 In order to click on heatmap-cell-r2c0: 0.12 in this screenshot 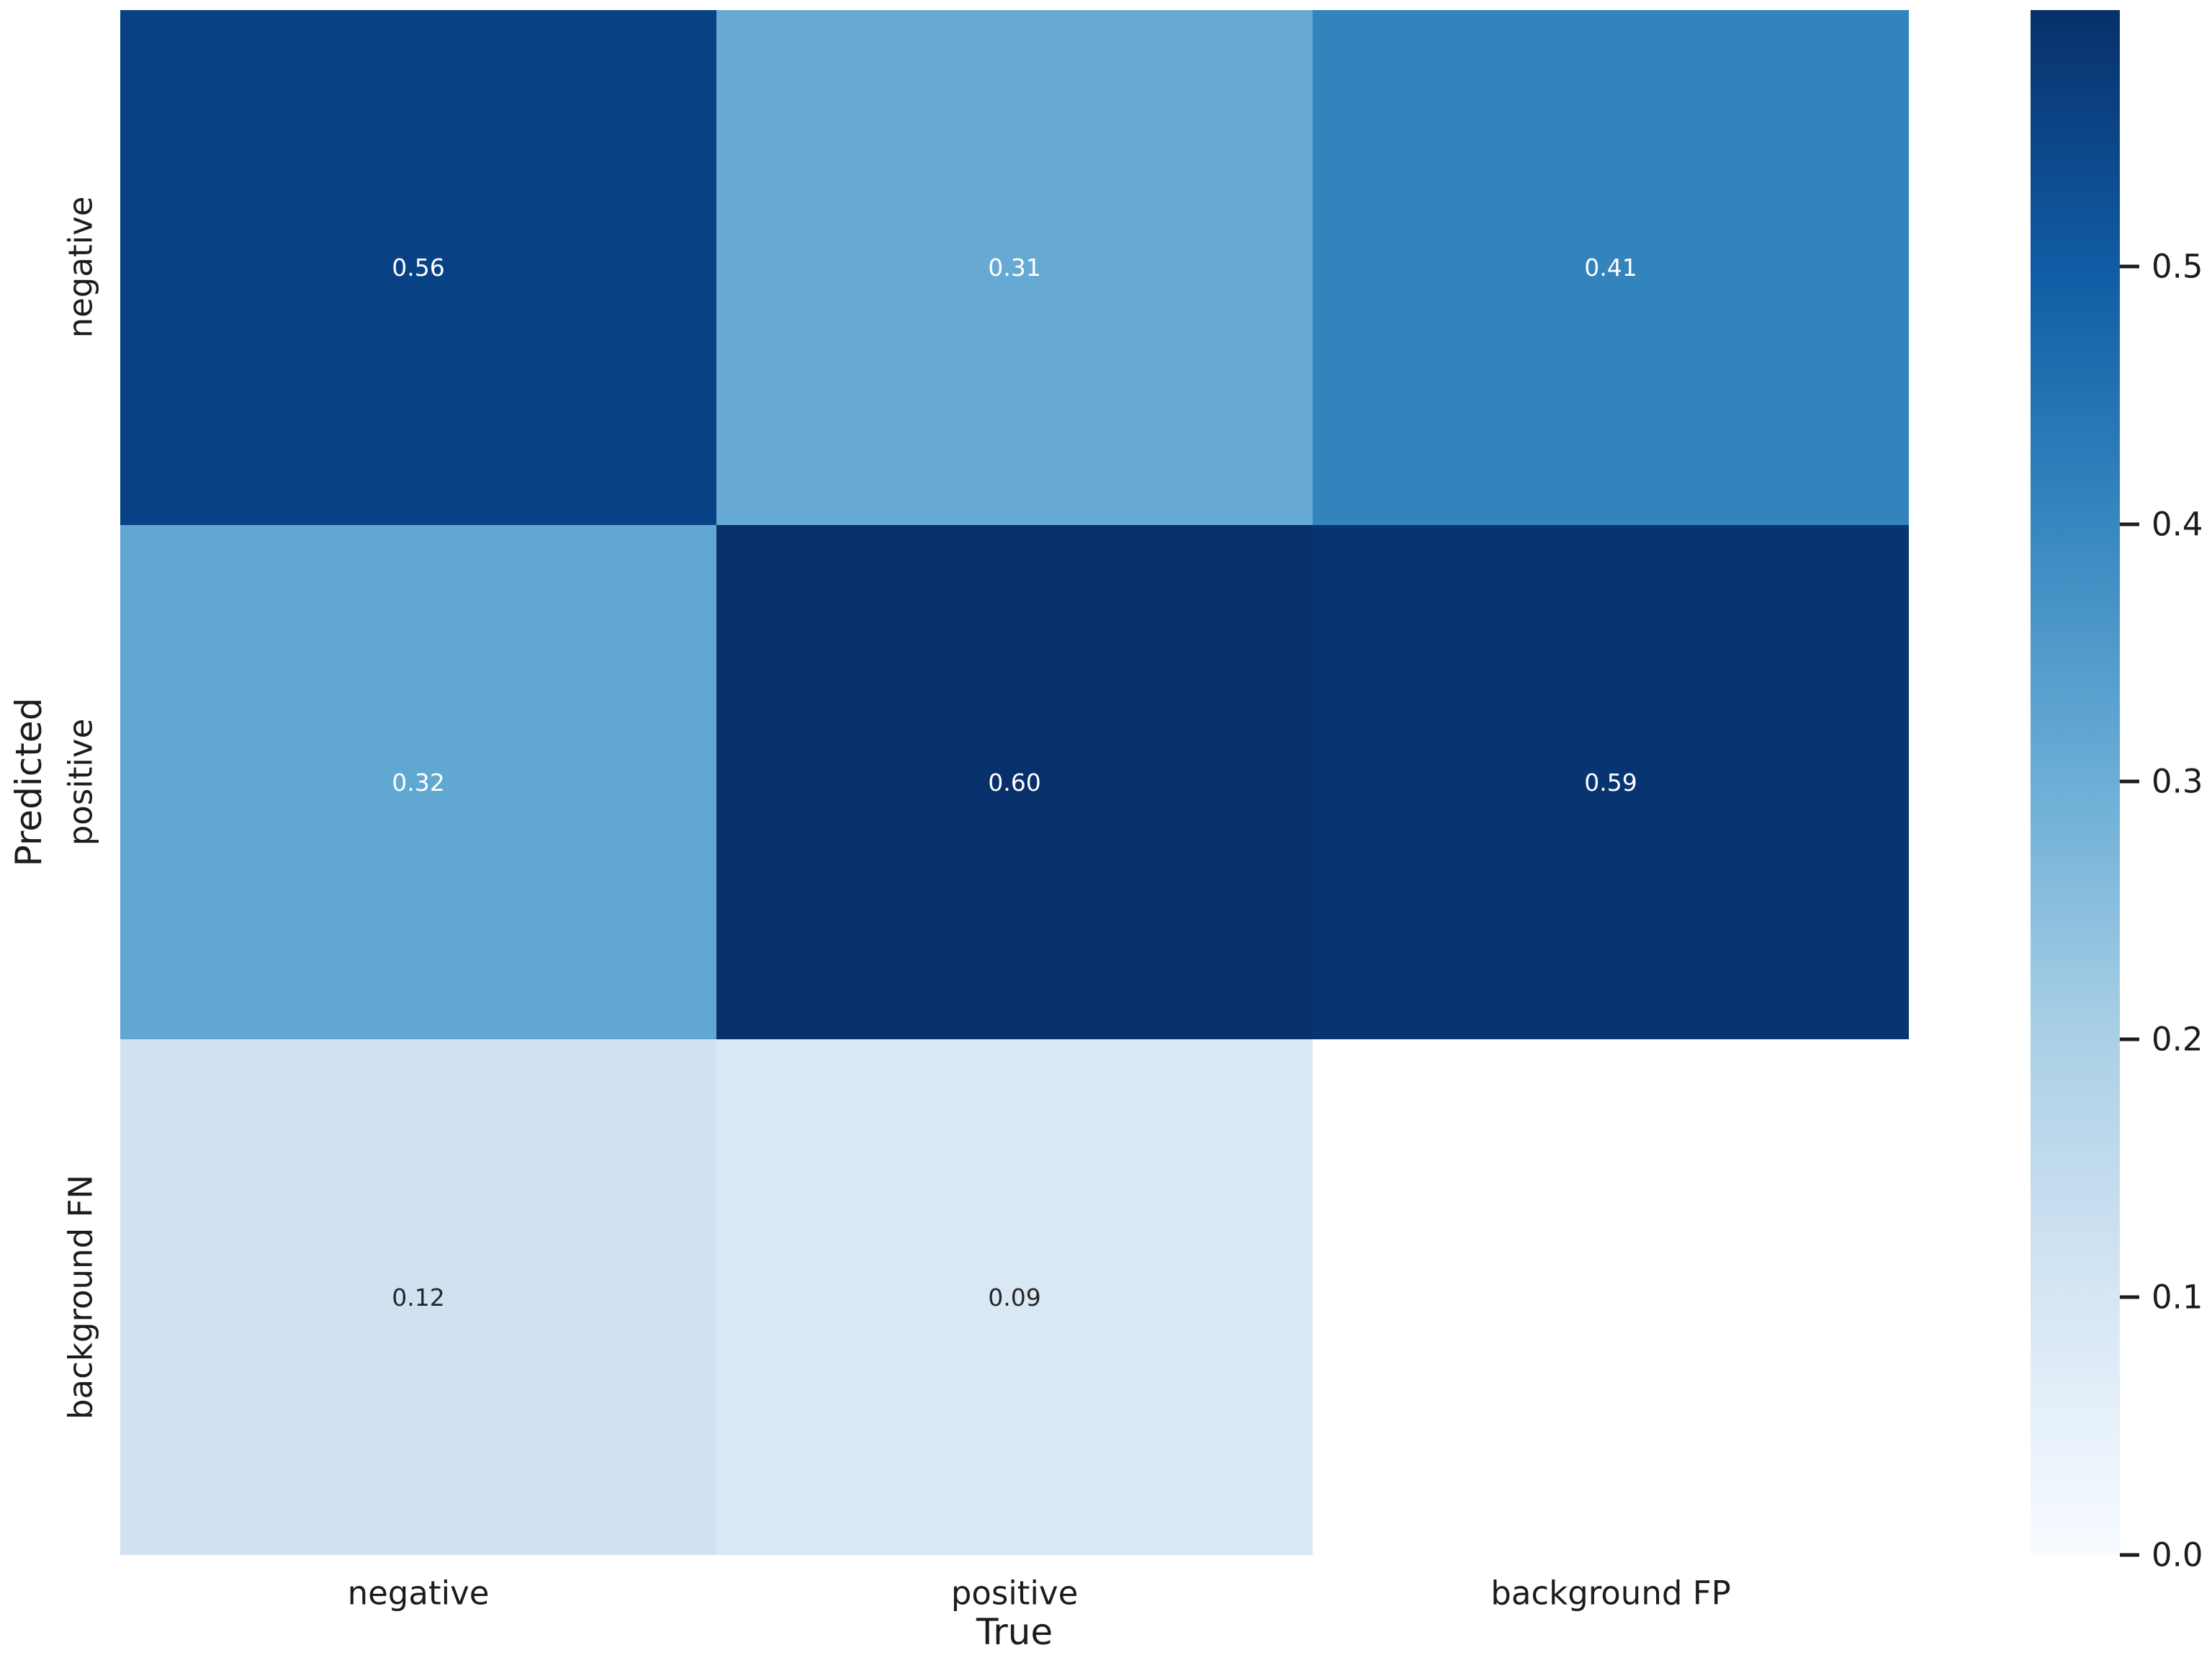, I will do `click(418, 1297)`.